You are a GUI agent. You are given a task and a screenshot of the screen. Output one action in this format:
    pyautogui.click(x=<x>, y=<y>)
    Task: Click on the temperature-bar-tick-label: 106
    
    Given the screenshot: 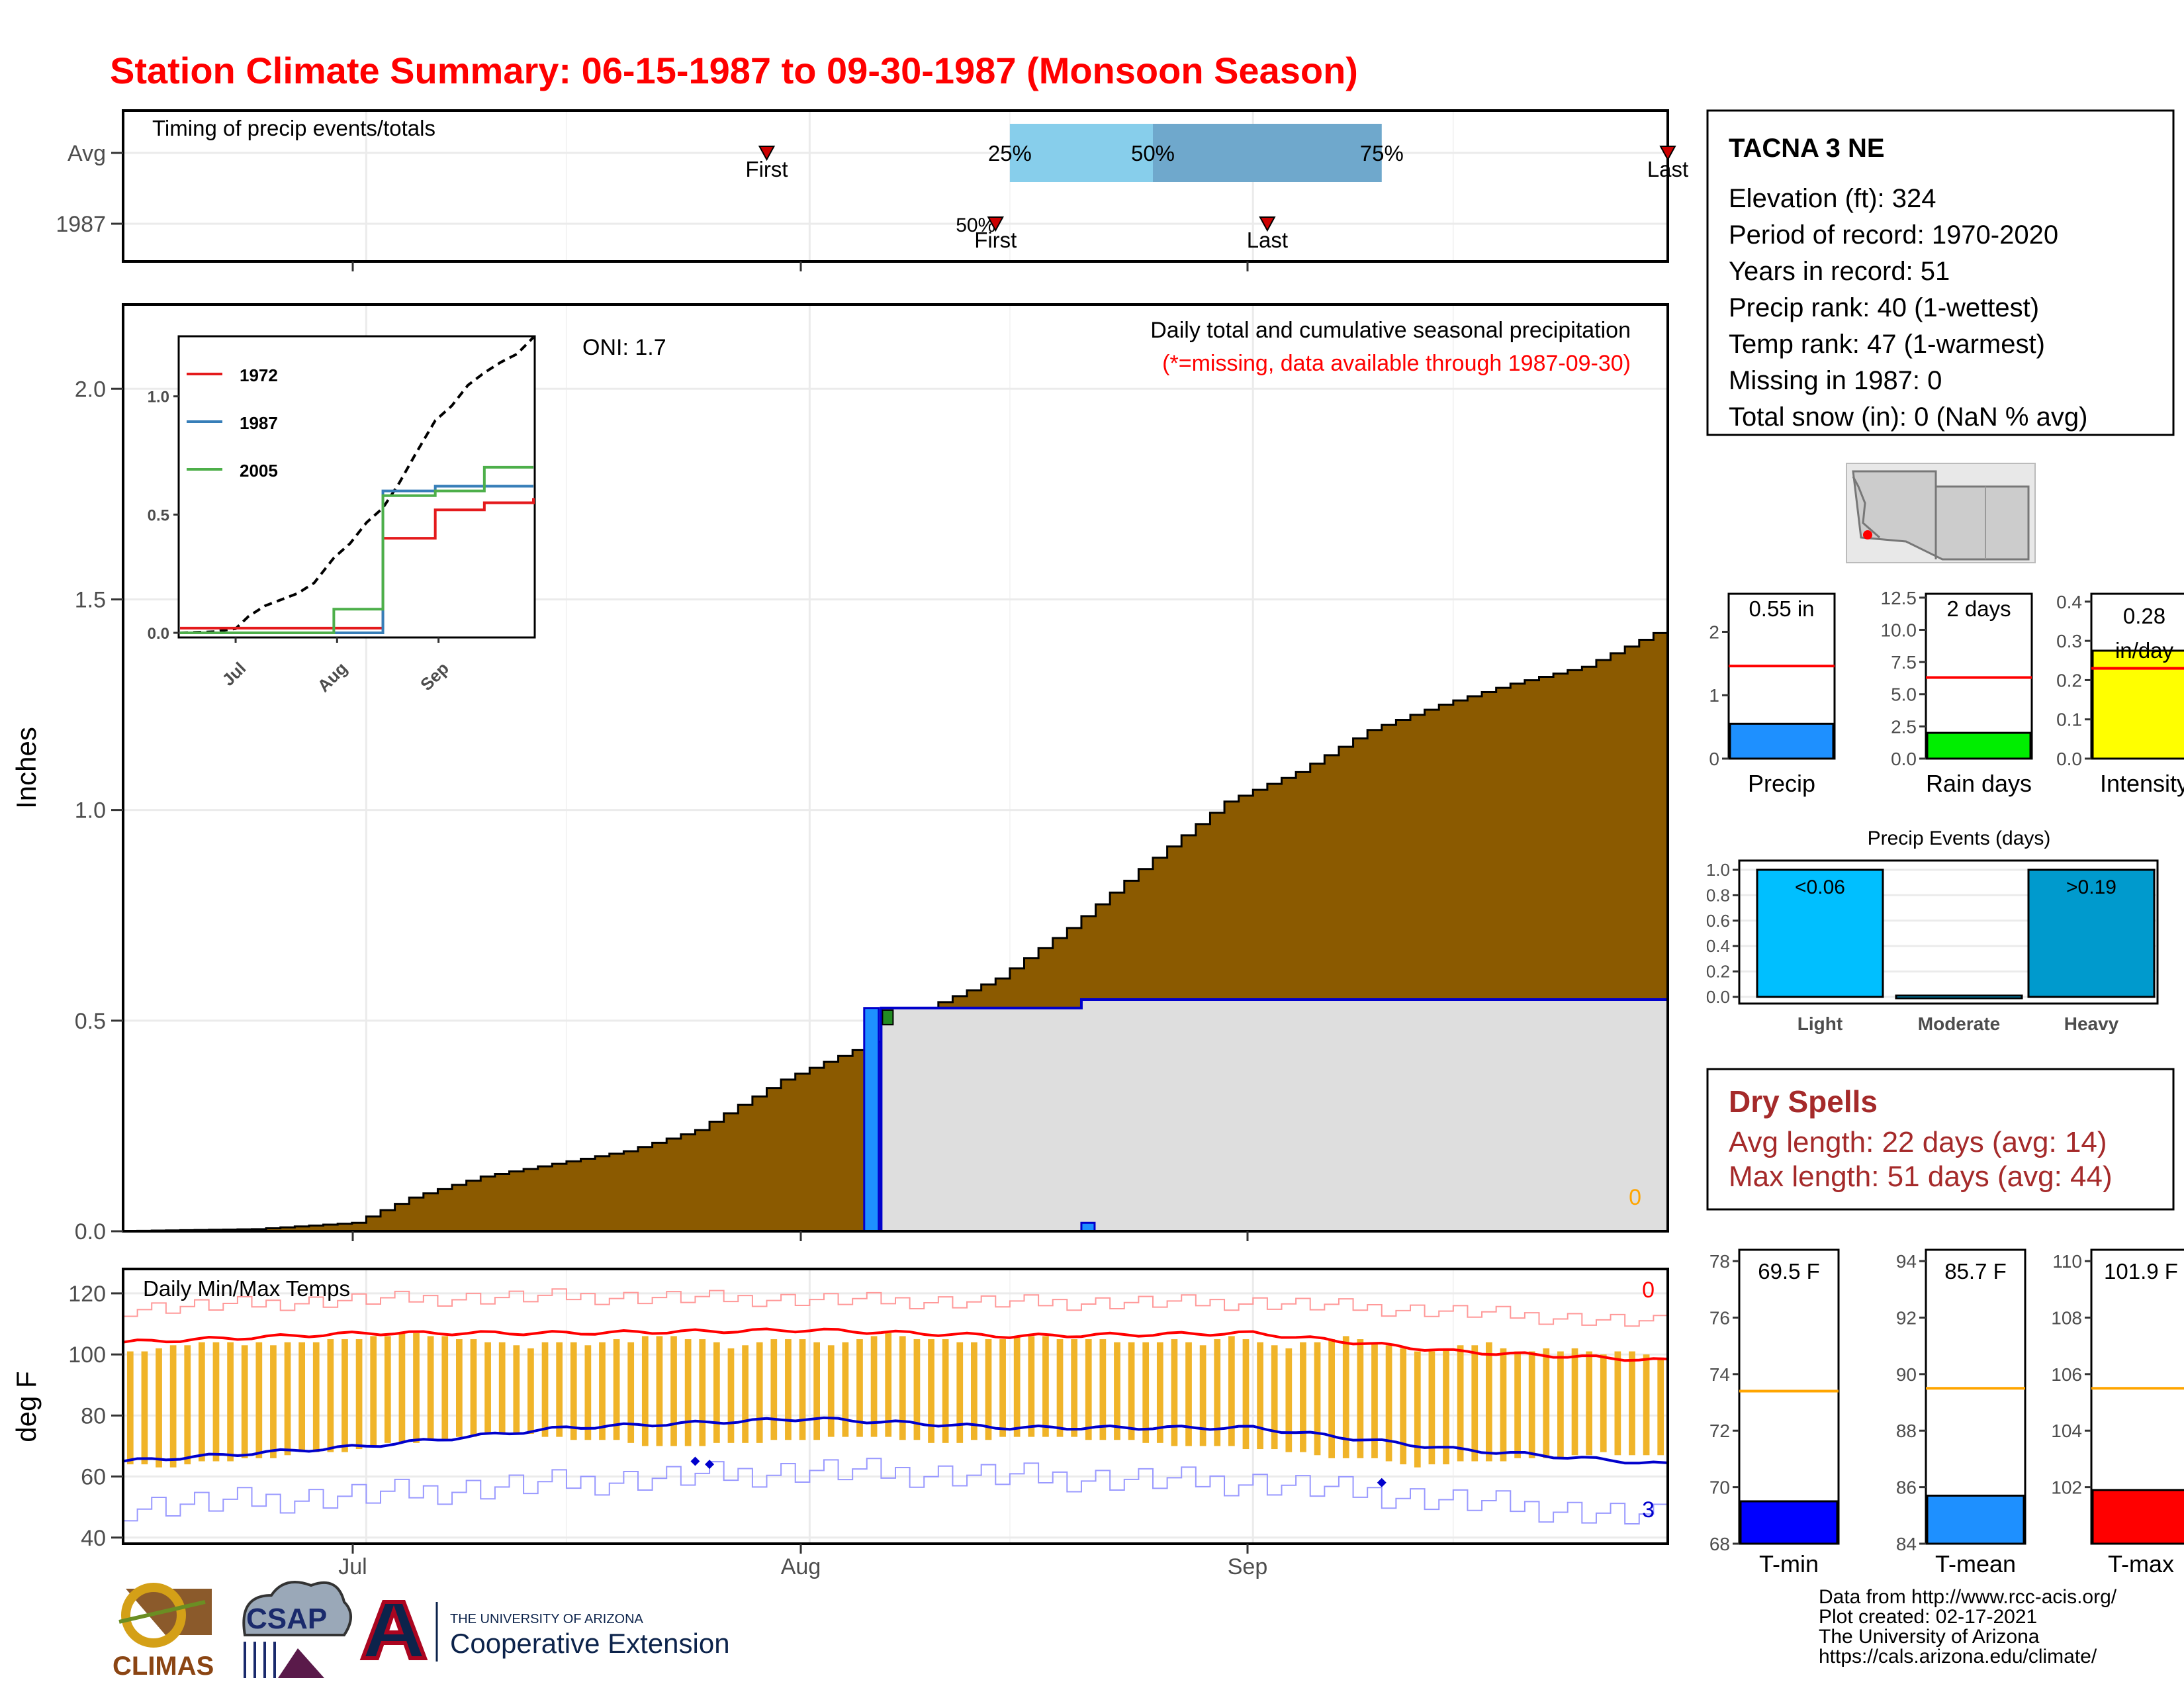 What is the action you would take?
    pyautogui.click(x=2067, y=1374)
    